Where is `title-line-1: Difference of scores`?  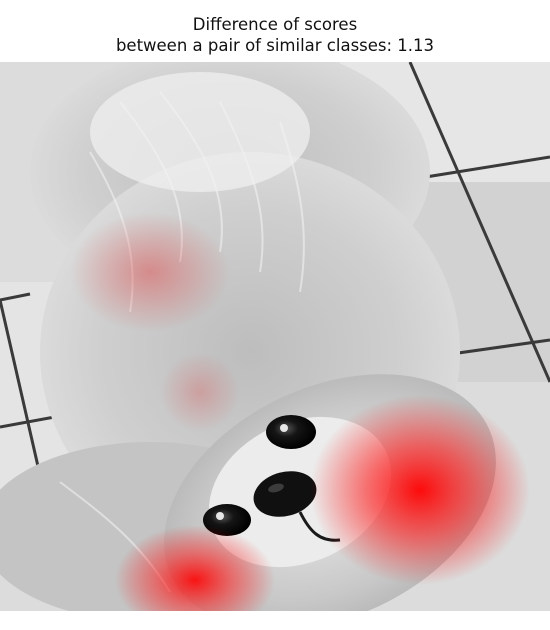
title-line-1: Difference of scores is located at coordinates (275, 24).